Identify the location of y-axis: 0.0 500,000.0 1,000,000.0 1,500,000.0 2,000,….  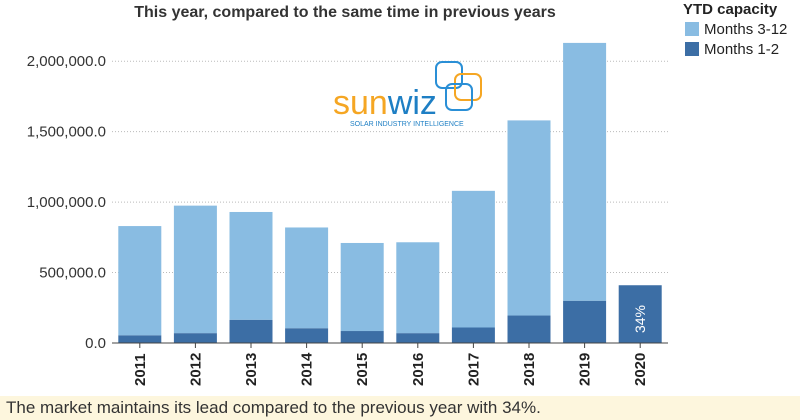
(66, 202).